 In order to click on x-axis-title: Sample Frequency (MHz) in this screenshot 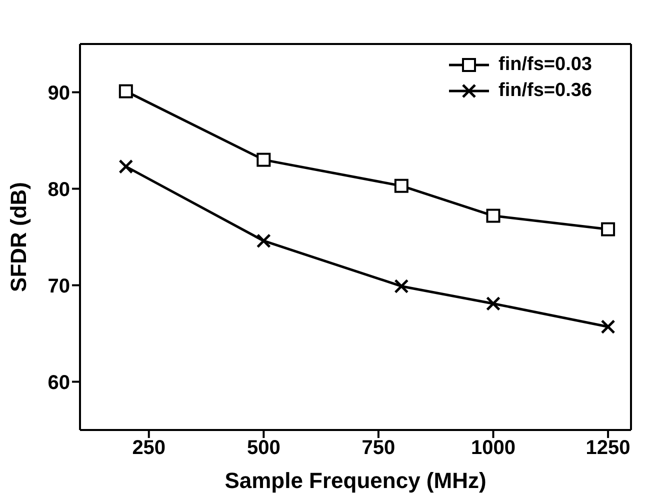, I will do `click(355, 480)`.